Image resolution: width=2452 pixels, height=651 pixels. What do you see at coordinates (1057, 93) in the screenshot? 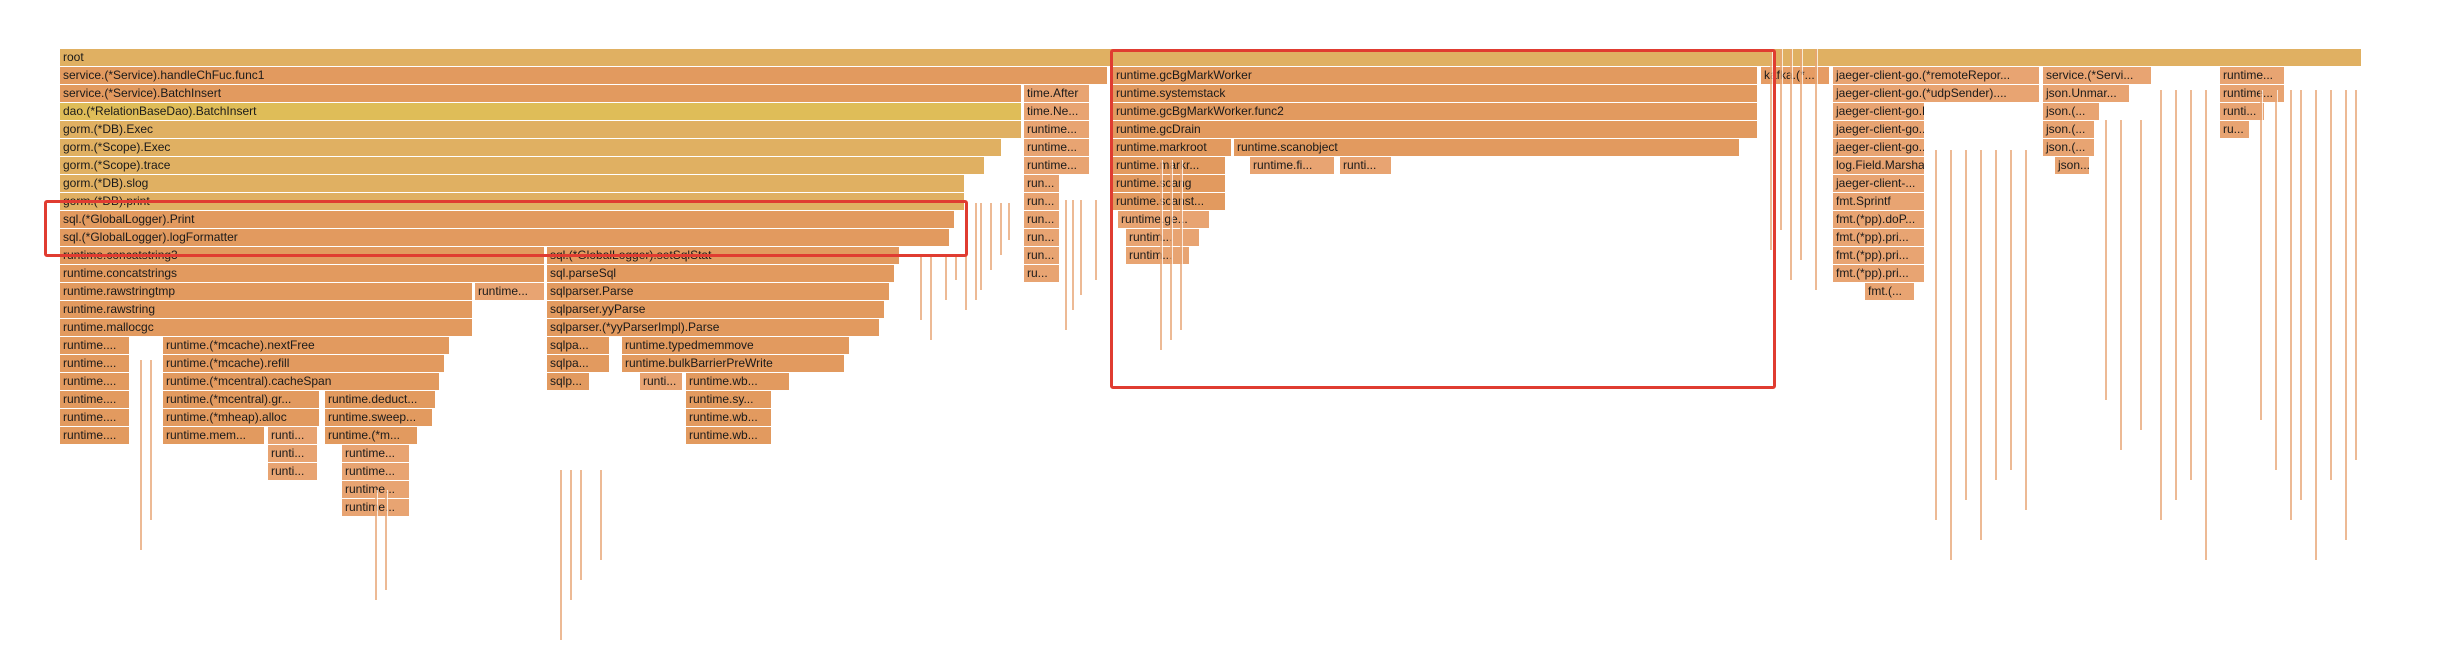
I see `stack-frame: time.After` at bounding box center [1057, 93].